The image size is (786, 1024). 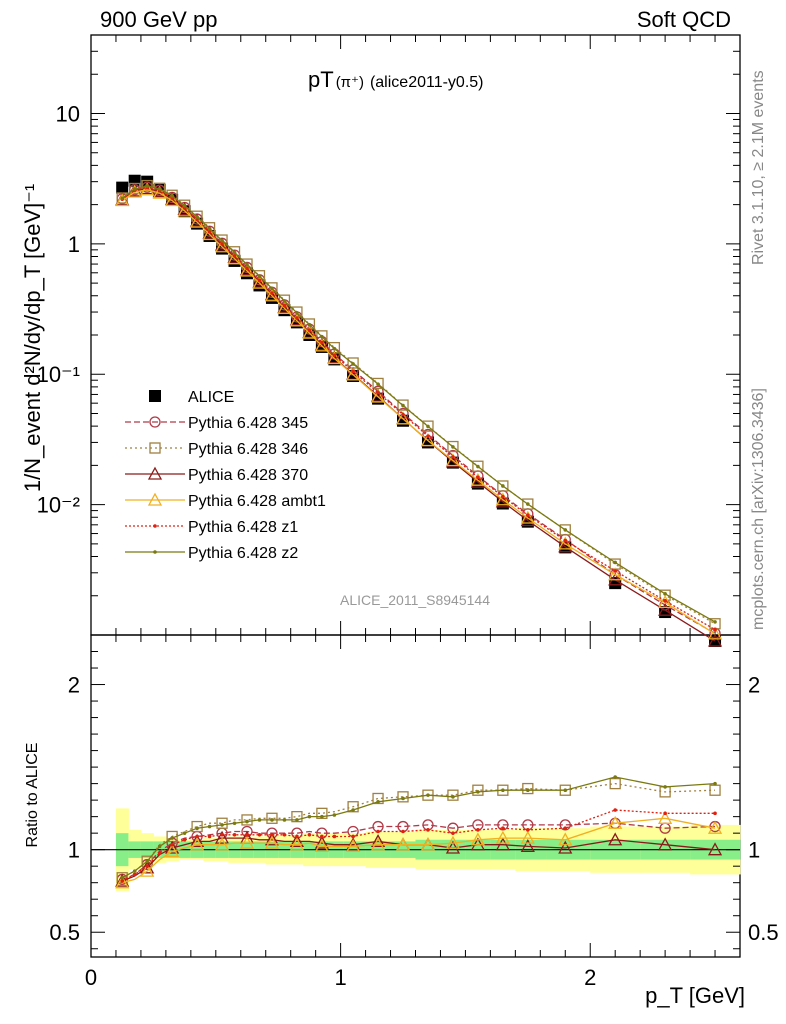 I want to click on series-4-ratio-line, so click(x=419, y=850).